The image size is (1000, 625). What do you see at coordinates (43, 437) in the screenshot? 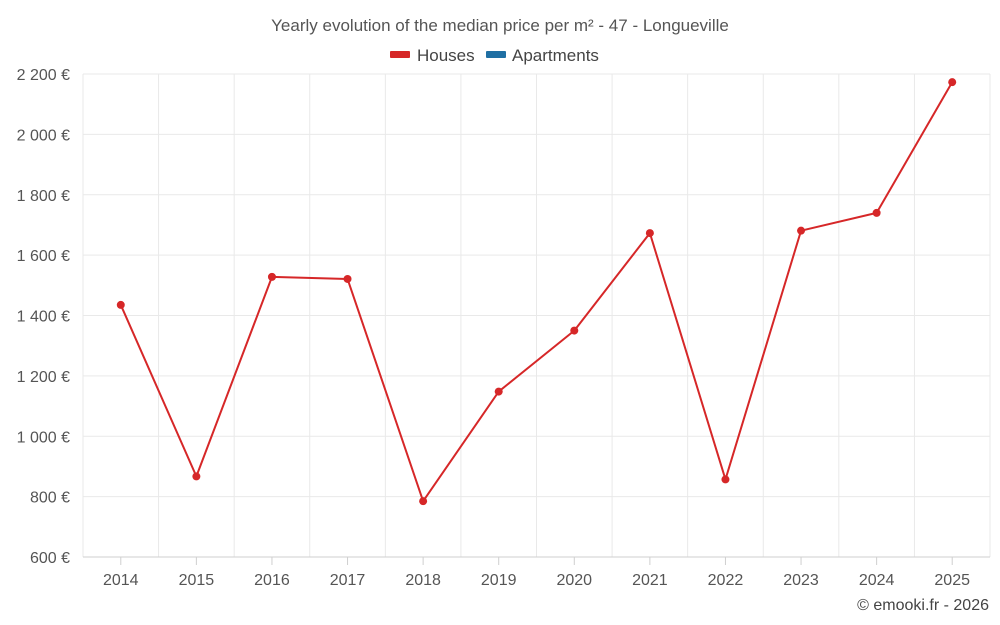
I see `y-tick-label: 1 000 €` at bounding box center [43, 437].